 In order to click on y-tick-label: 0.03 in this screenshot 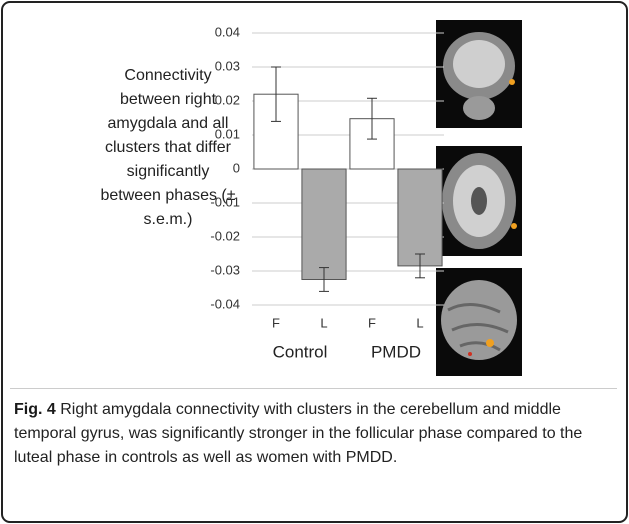, I will do `click(227, 65)`.